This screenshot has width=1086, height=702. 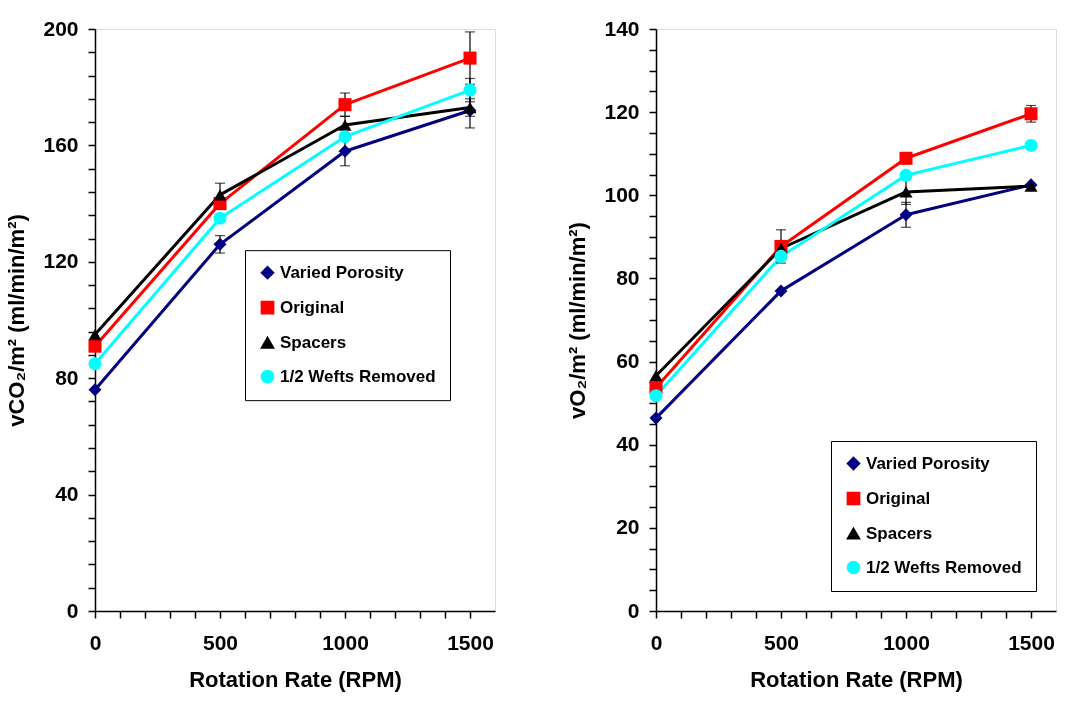 I want to click on y-tick-label: 100, so click(x=622, y=194).